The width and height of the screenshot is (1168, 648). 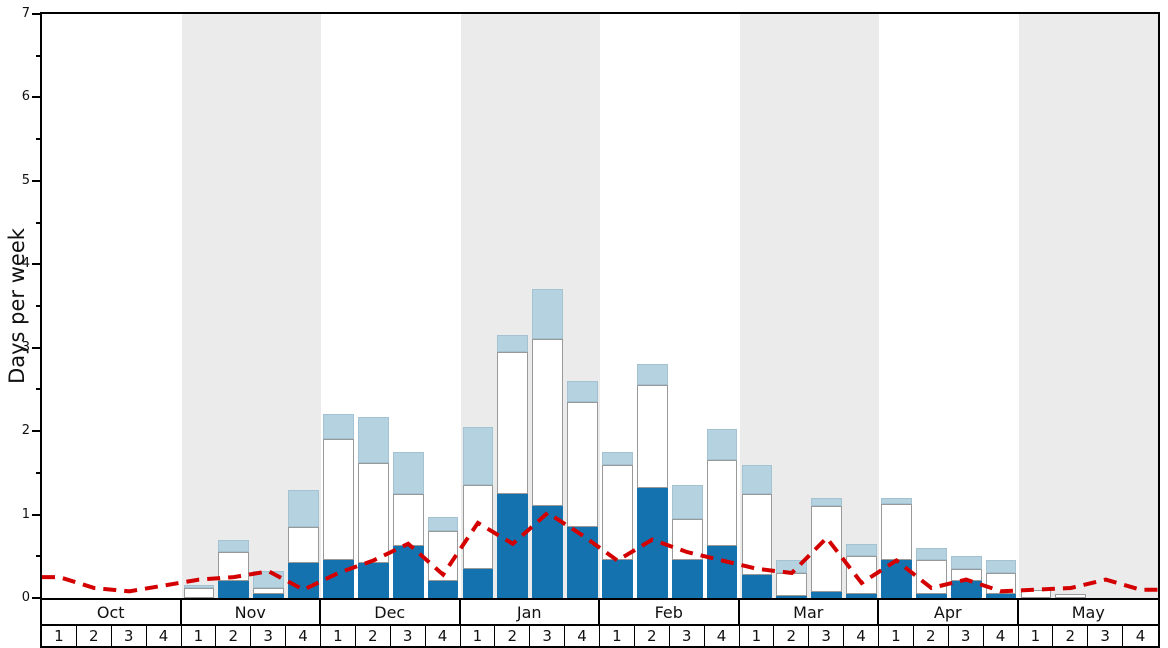 What do you see at coordinates (25, 514) in the screenshot?
I see `y-tick-label: 1` at bounding box center [25, 514].